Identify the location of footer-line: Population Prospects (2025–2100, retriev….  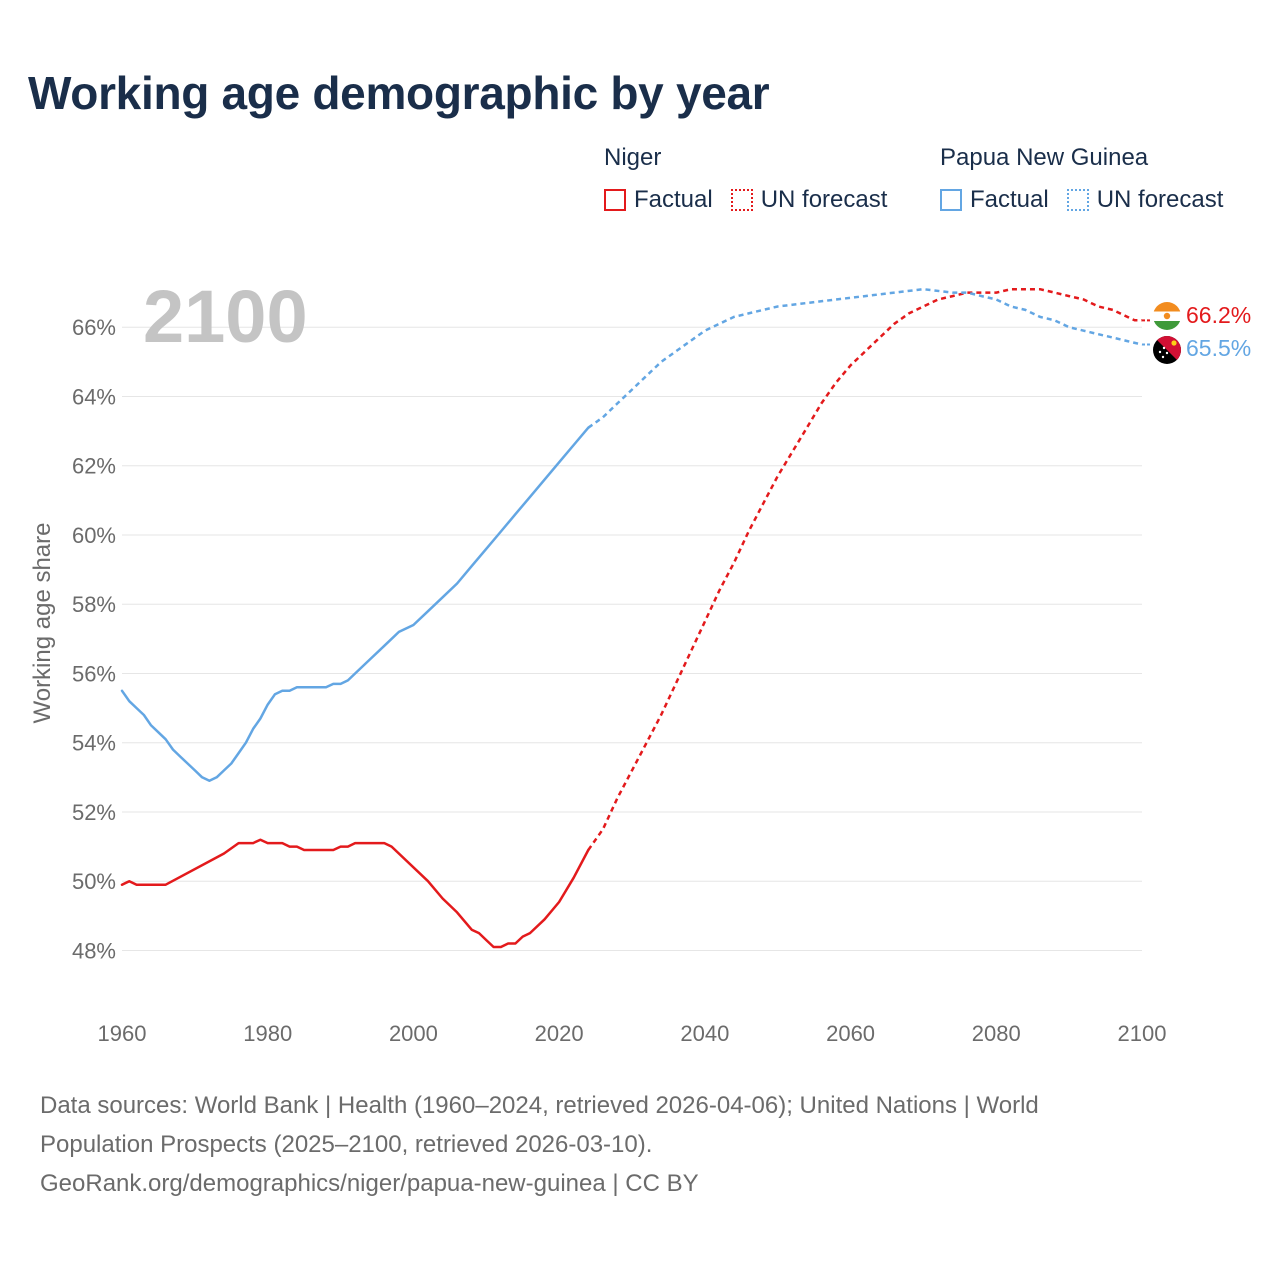
(346, 1144).